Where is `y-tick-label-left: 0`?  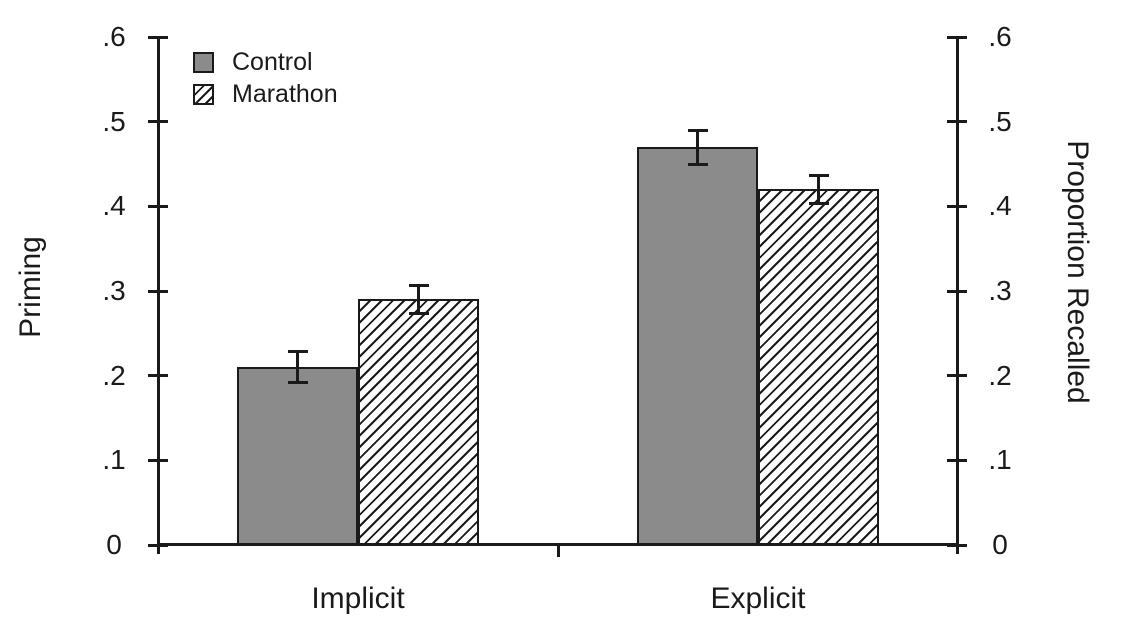 y-tick-label-left: 0 is located at coordinates (114, 544).